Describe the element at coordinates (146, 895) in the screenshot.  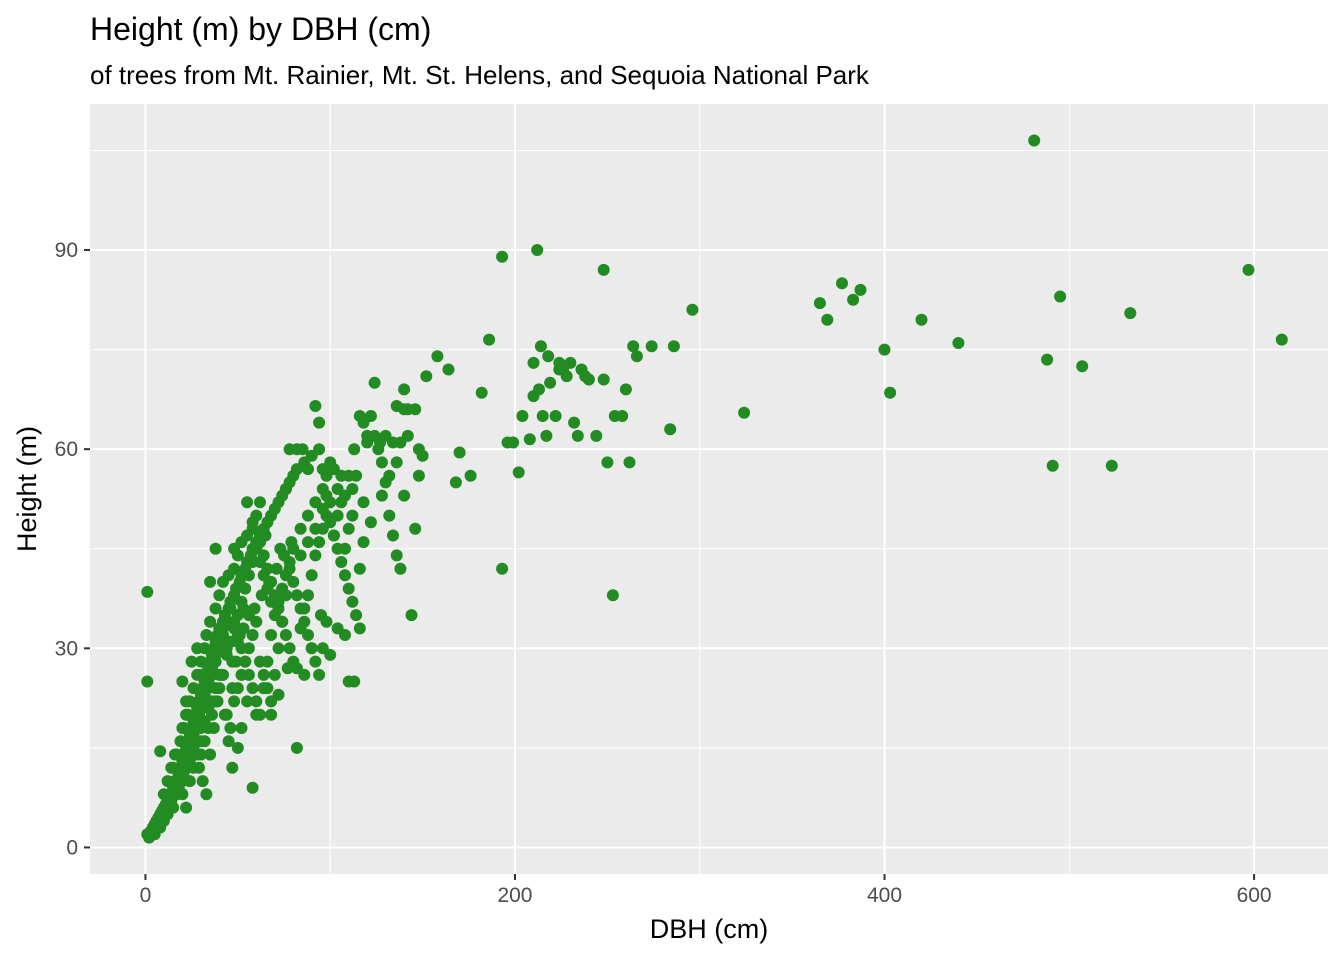
I see `x-tick-label: 0` at that location.